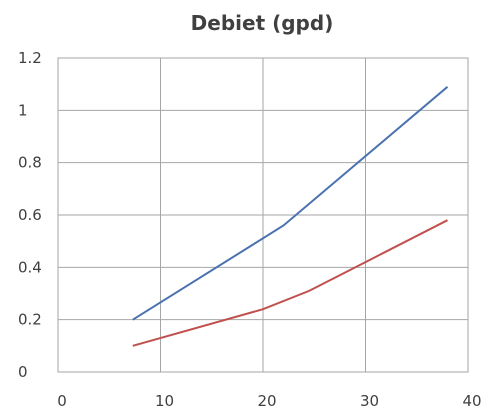  I want to click on y-axis-ticks: 0 0.2 0.4 0.6 0.8 1 1.2, so click(30, 215).